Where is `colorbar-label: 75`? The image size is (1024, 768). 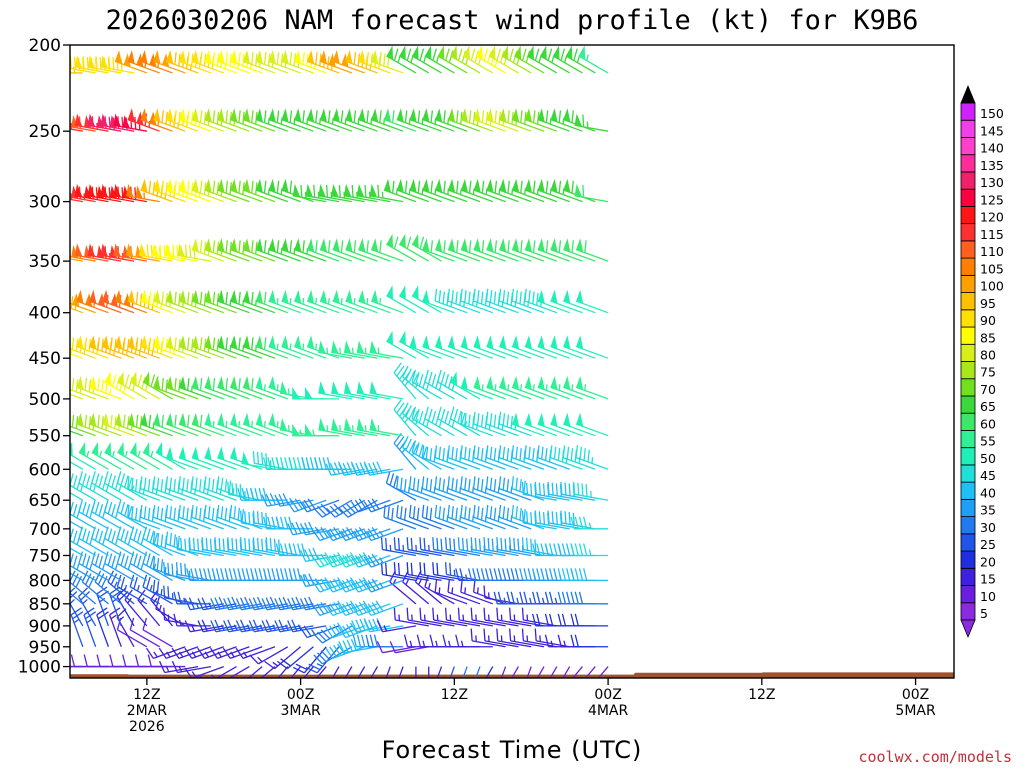 colorbar-label: 75 is located at coordinates (988, 372).